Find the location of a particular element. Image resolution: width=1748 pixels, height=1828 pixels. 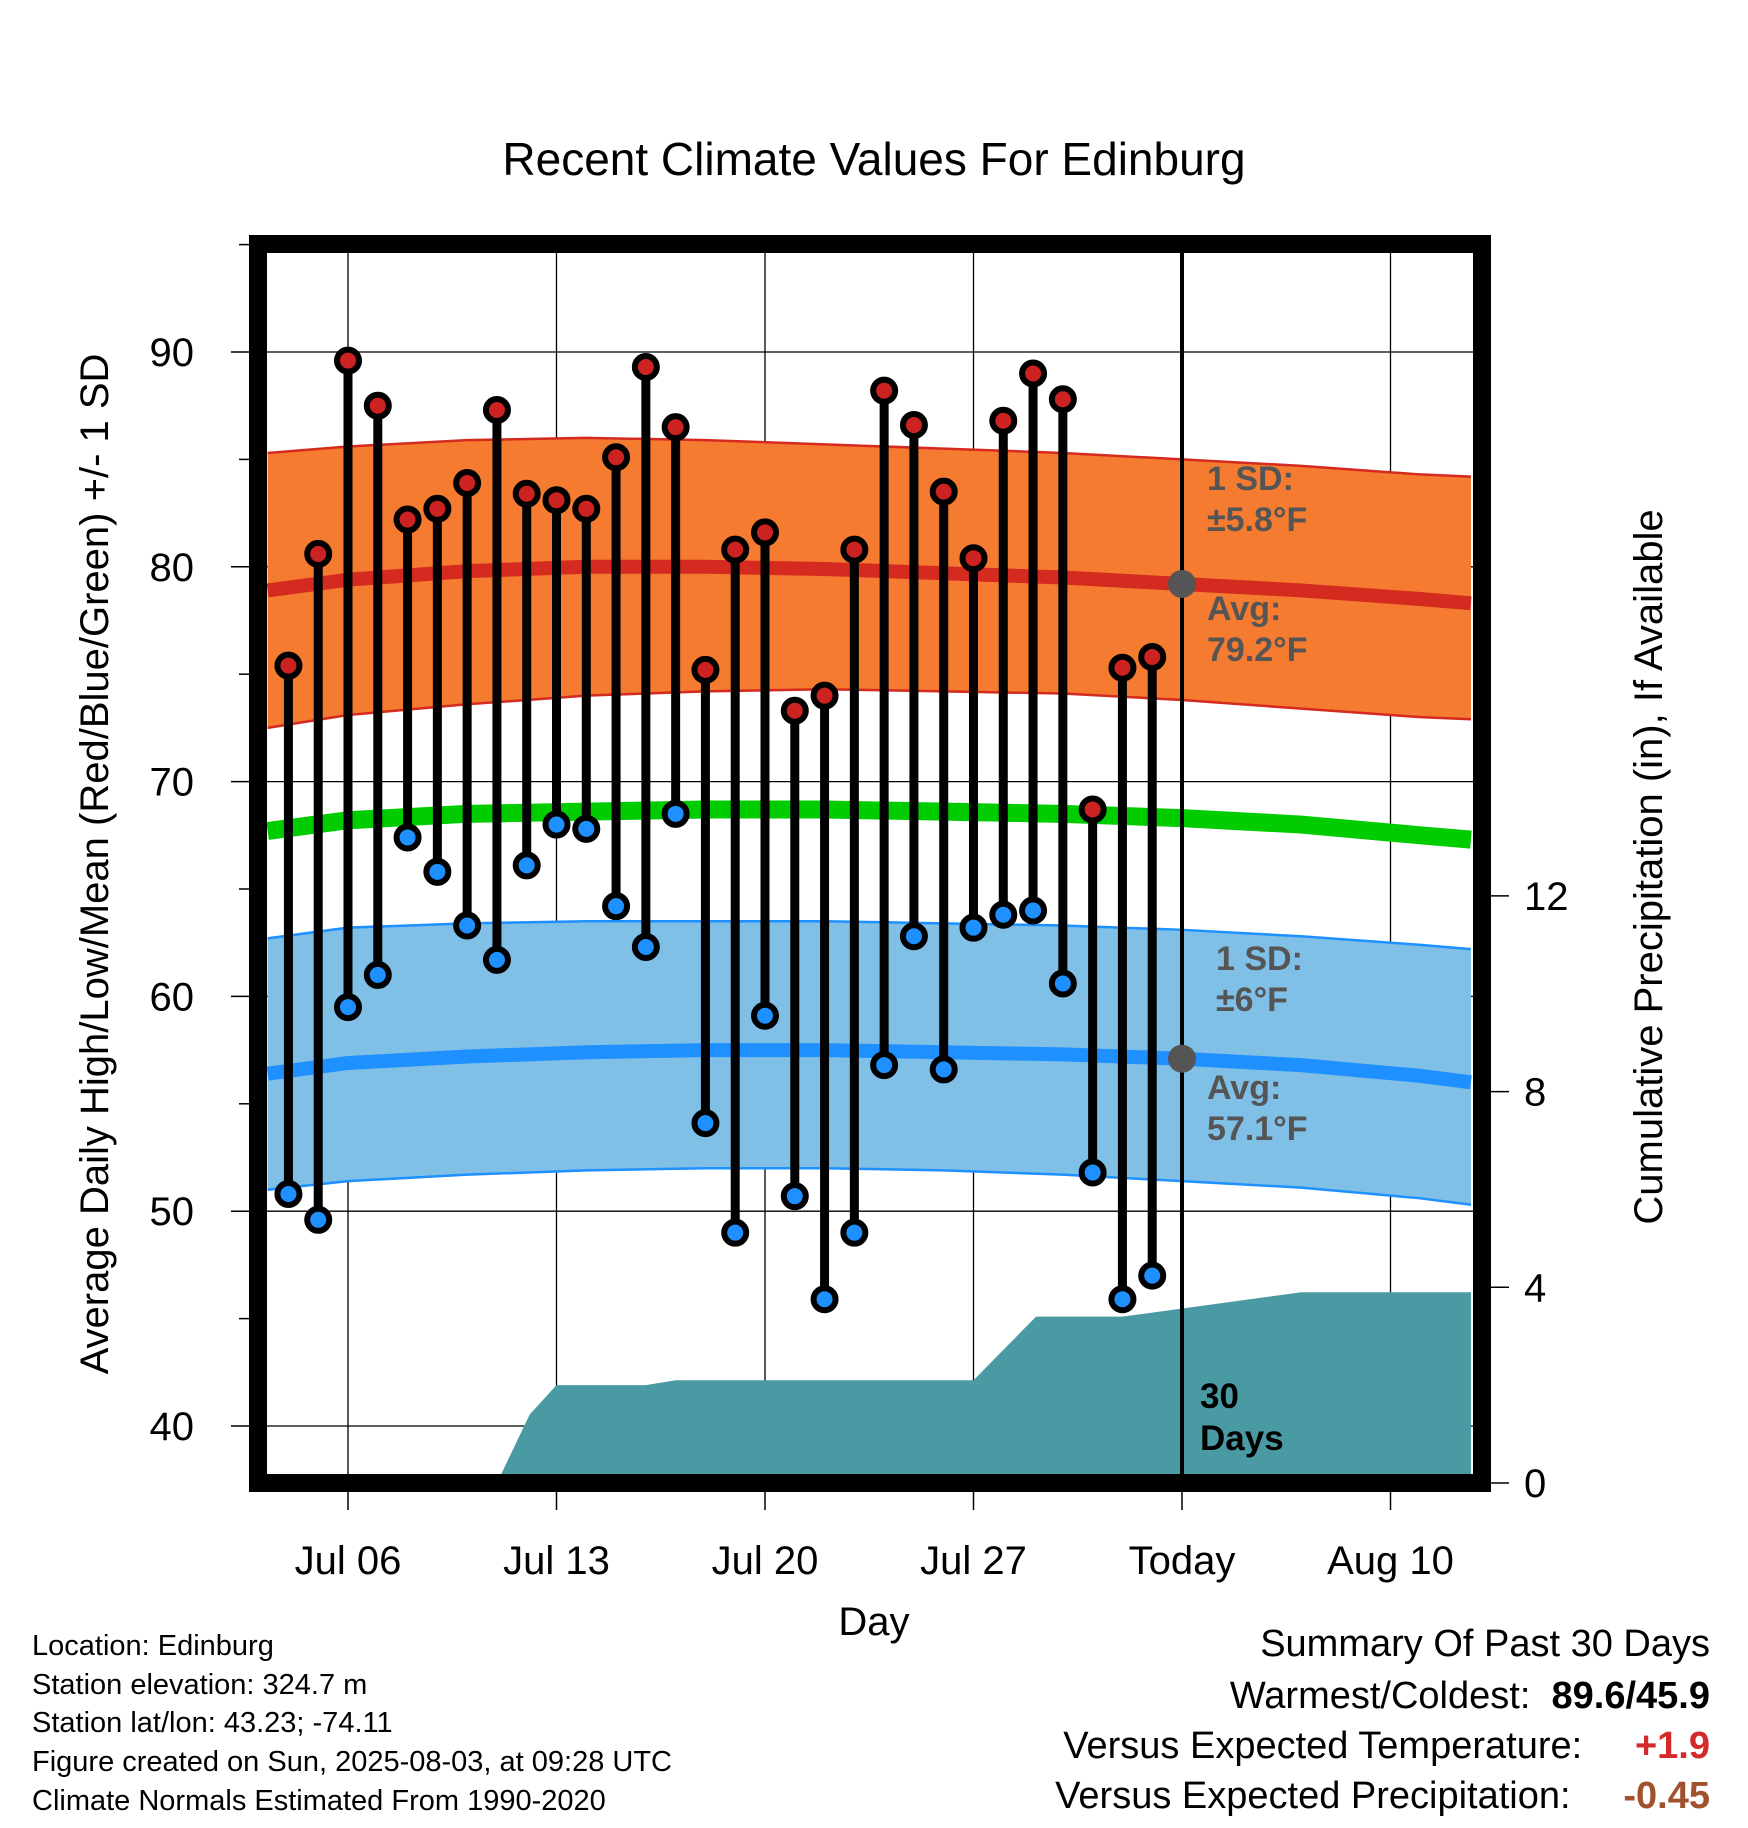

y-tick-label-left: 40 is located at coordinates (172, 1427).